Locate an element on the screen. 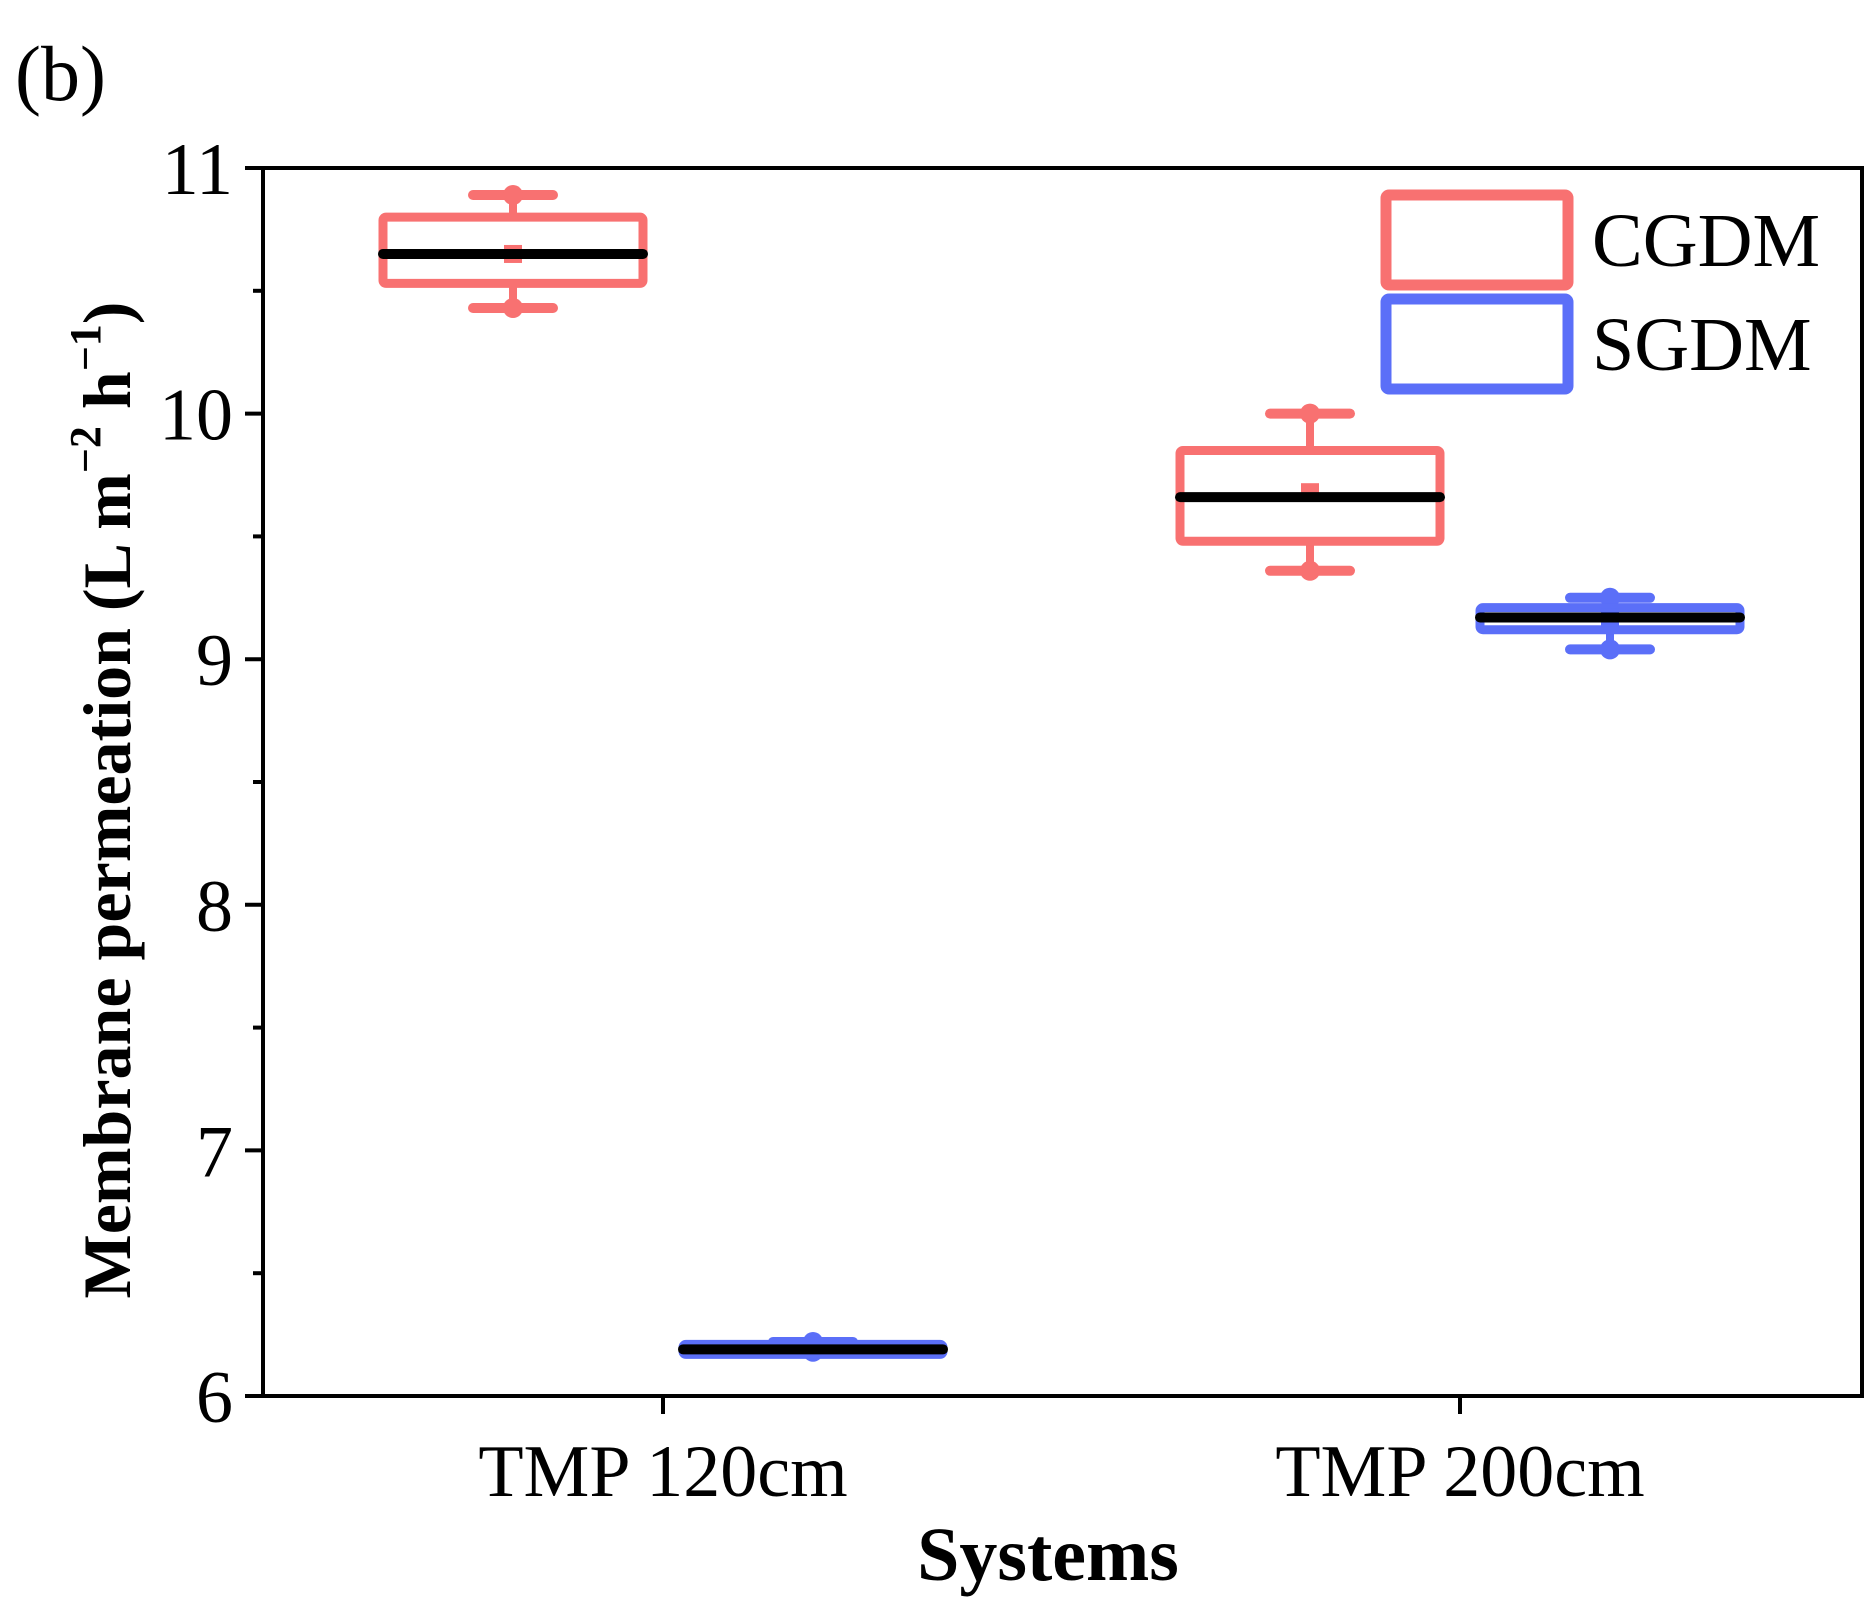 The image size is (1875, 1602). legend-label: CGDM is located at coordinates (1706, 241).